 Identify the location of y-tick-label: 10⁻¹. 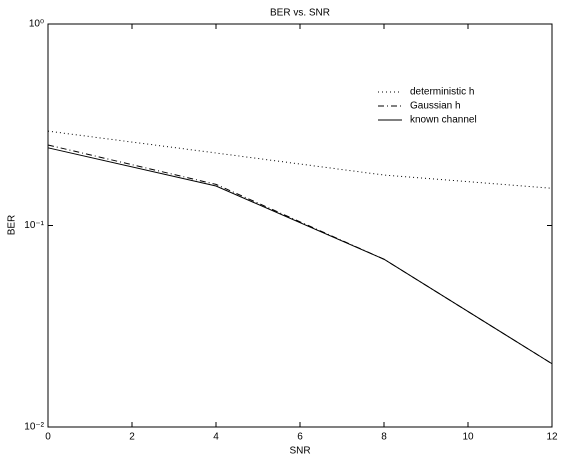
(34, 225).